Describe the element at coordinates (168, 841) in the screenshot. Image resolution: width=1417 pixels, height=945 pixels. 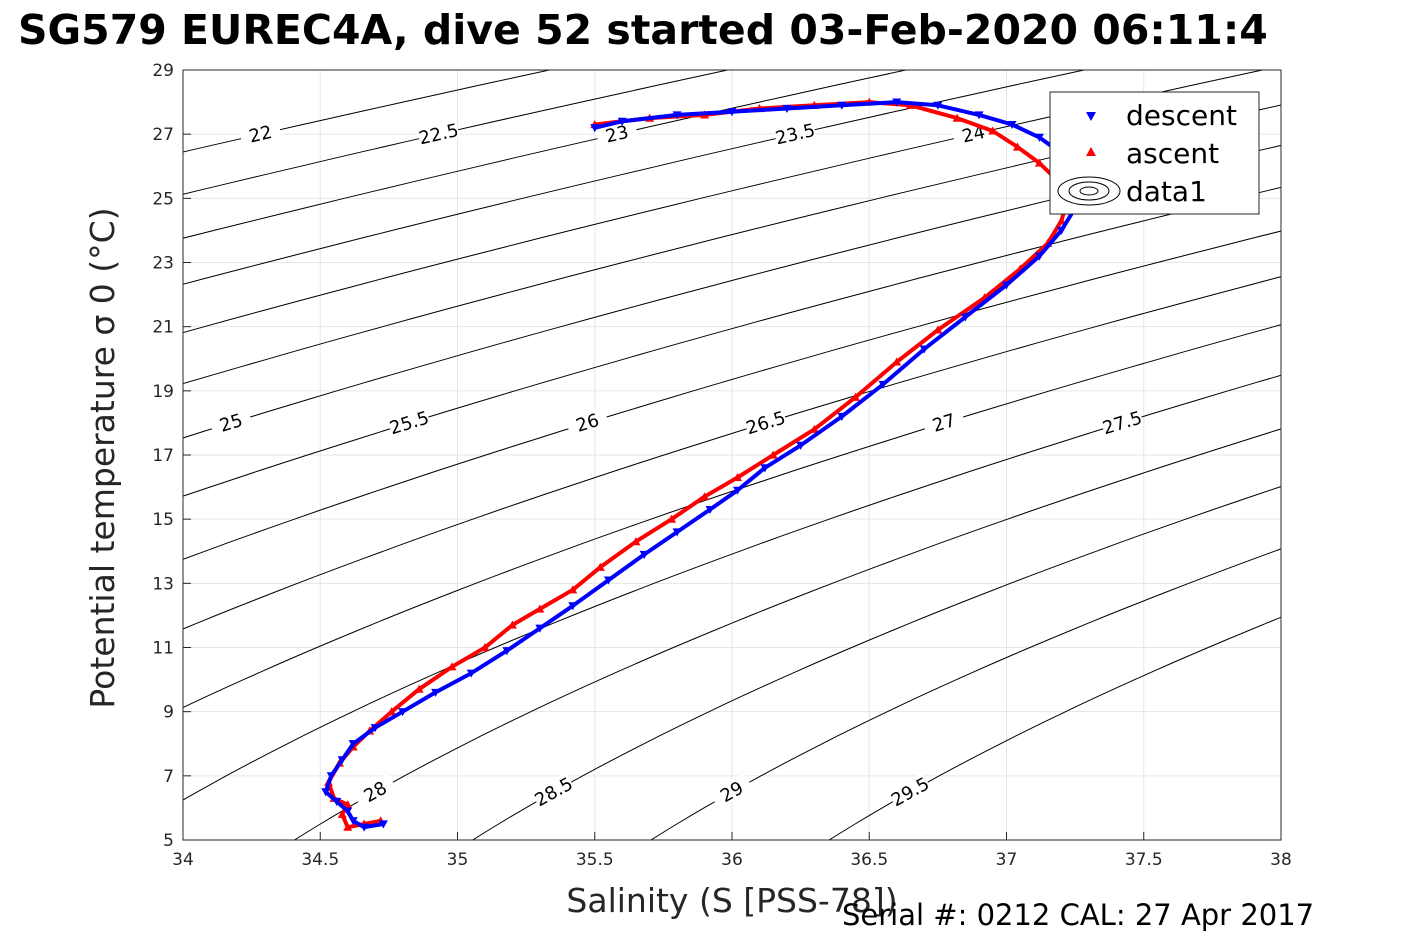
I see `y-tick-label: 5` at that location.